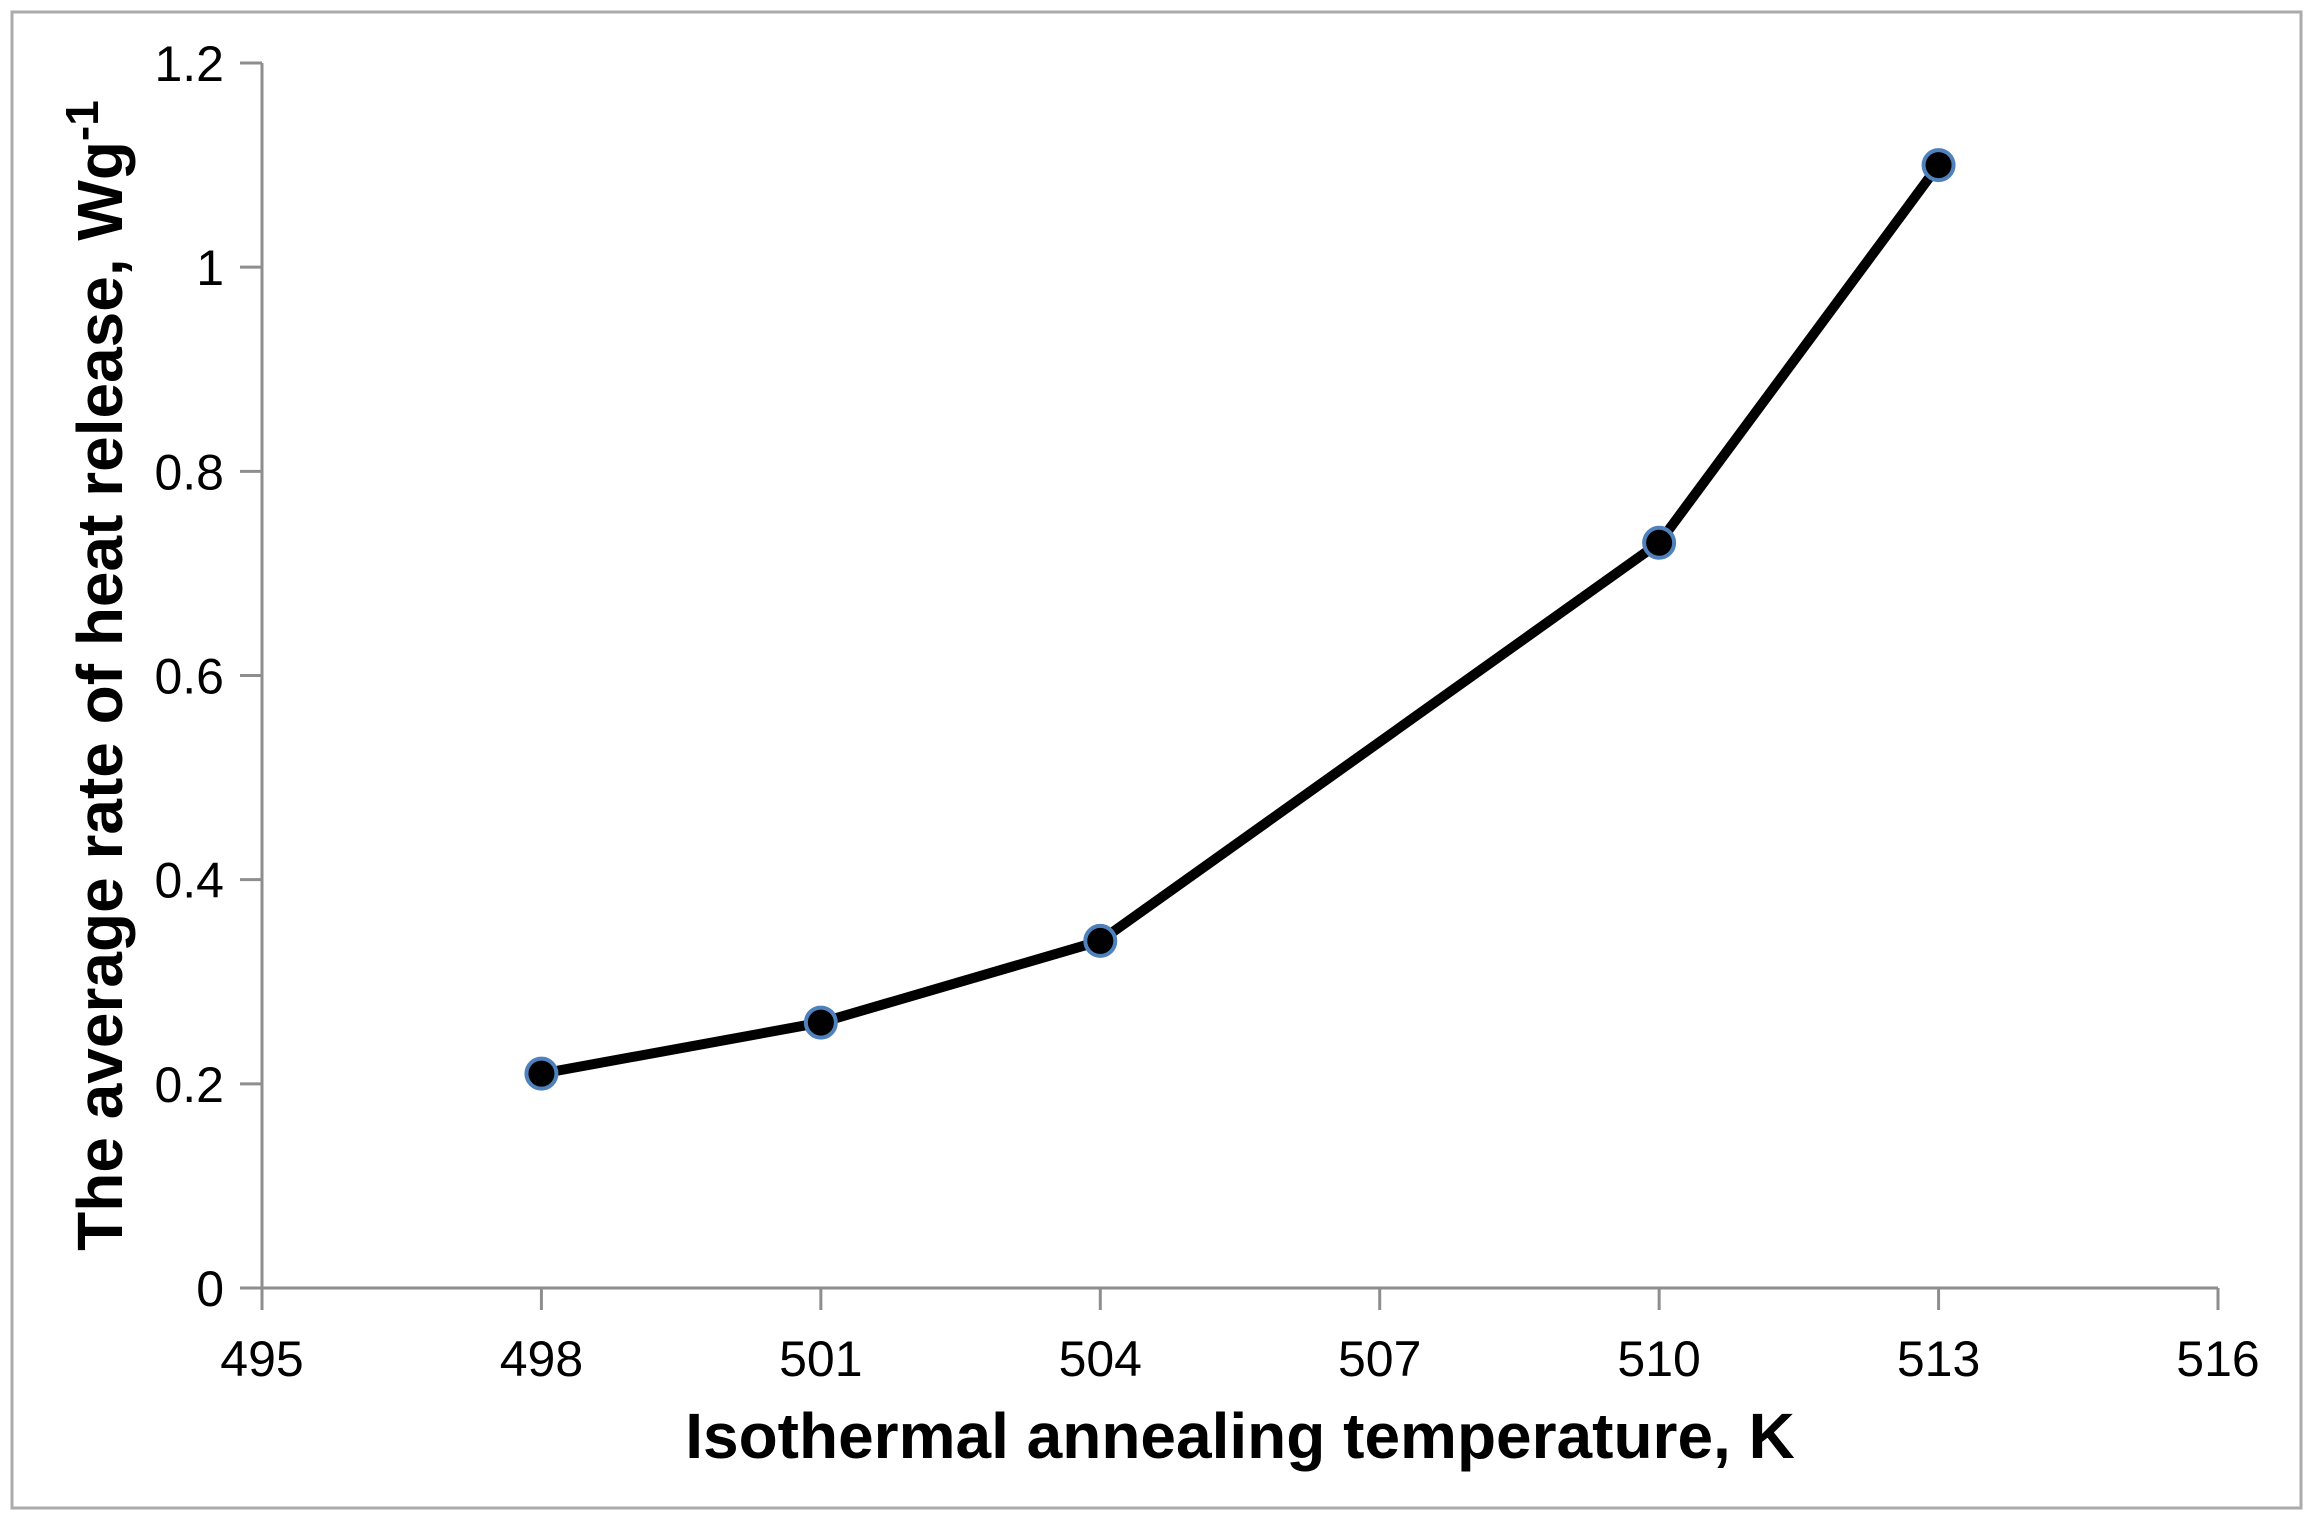 This screenshot has height=1521, width=2313. What do you see at coordinates (100, 696) in the screenshot?
I see `y-axis-title-text: The average rate of heat release, Wg` at bounding box center [100, 696].